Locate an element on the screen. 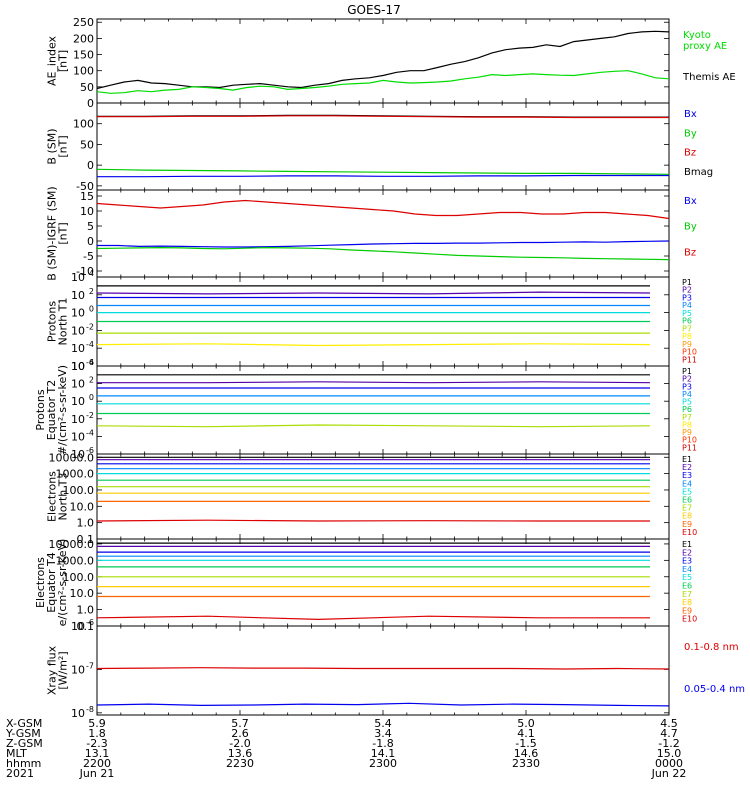 The width and height of the screenshot is (750, 804). y-axis-label: North T3 is located at coordinates (63, 497).